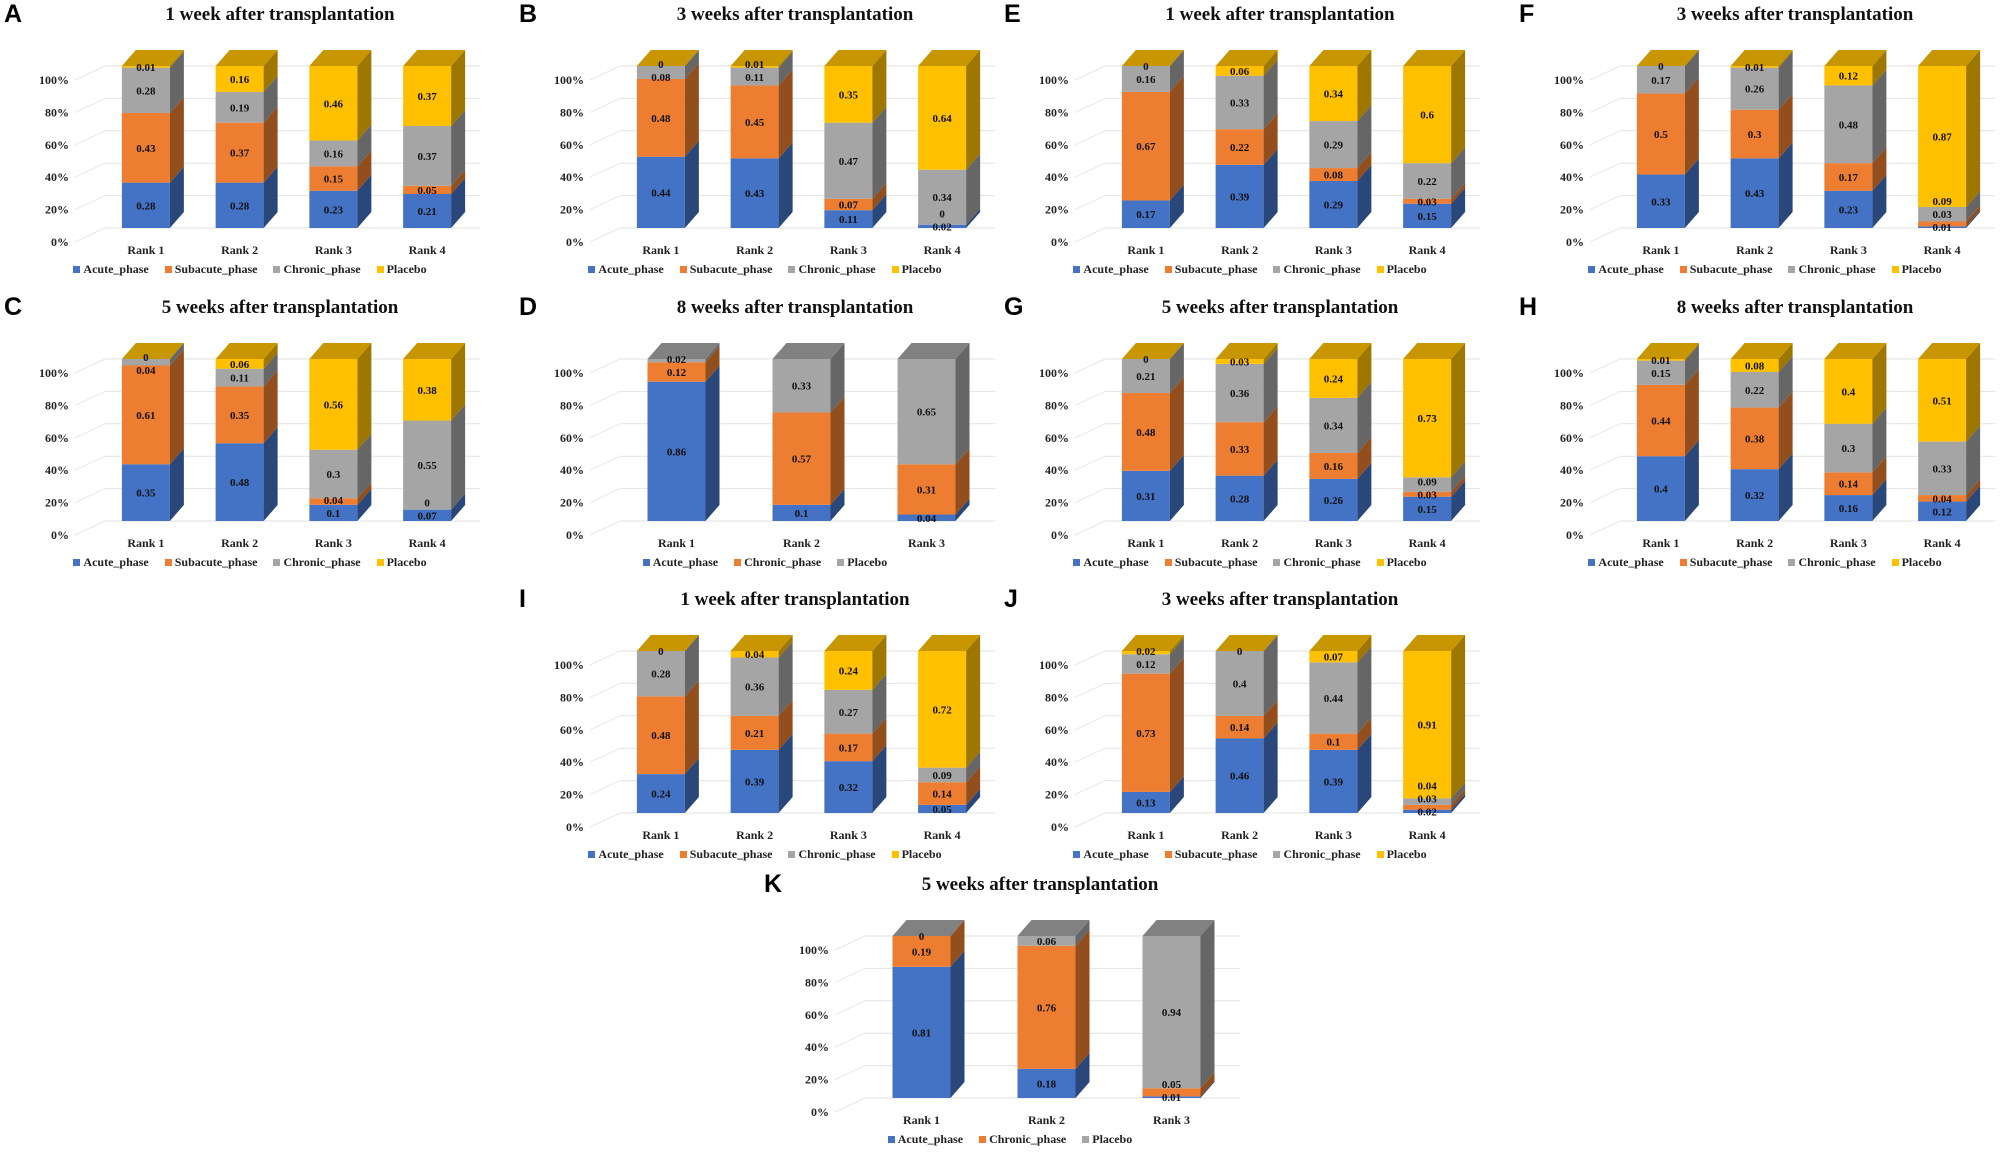  I want to click on x-category-label: Rank 1, so click(1145, 835).